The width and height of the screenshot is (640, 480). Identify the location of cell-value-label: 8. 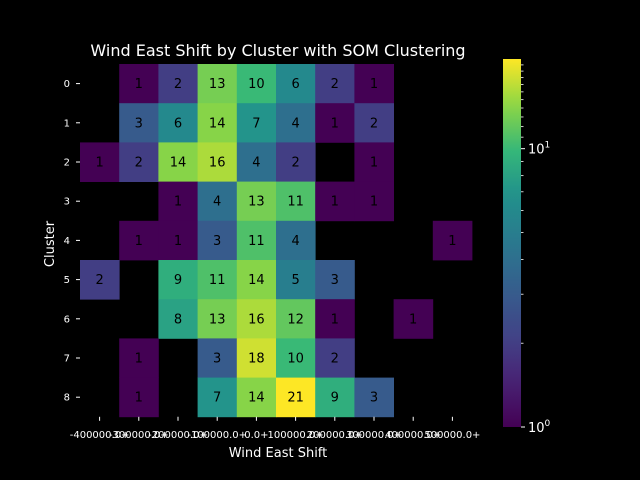
(178, 319).